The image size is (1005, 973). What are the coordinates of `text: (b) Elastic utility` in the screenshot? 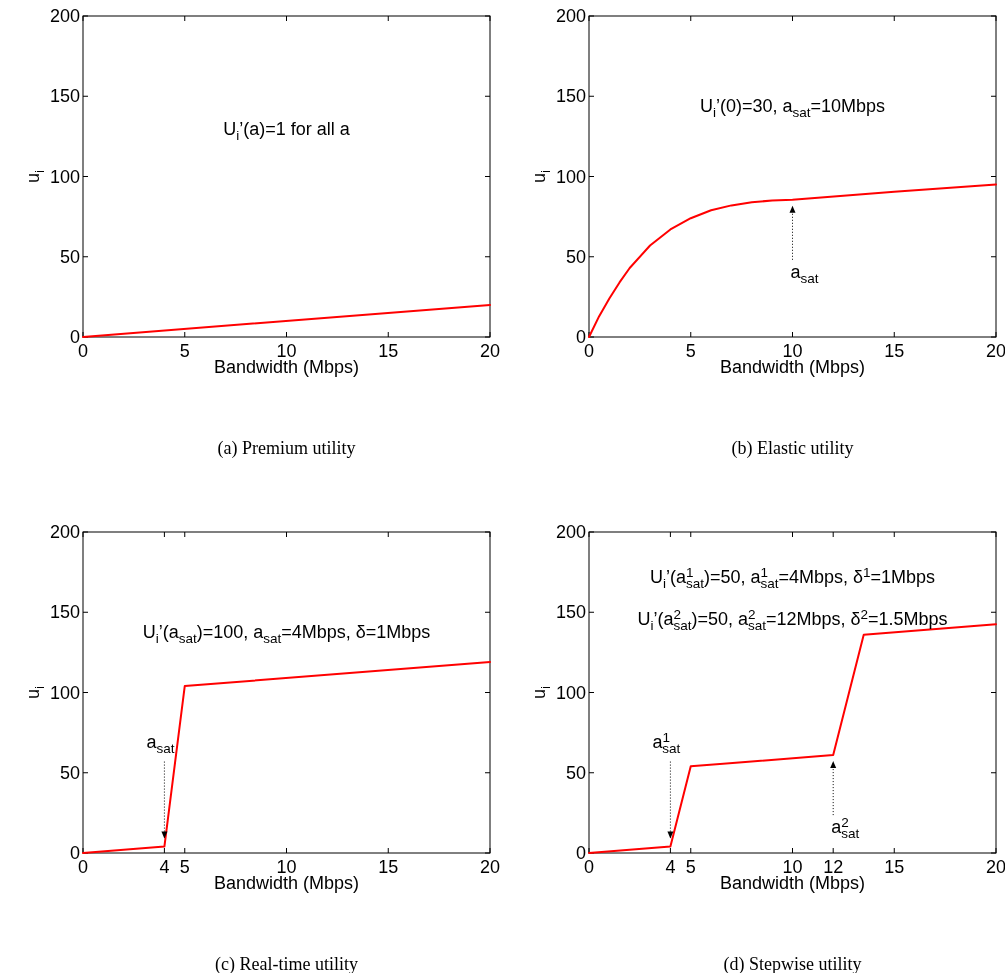 It's located at (792, 448).